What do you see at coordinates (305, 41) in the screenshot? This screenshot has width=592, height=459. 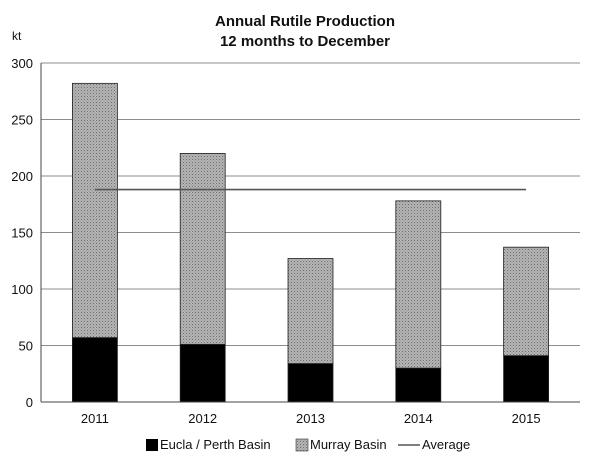 I see `chart-title-line2: 12 months to December` at bounding box center [305, 41].